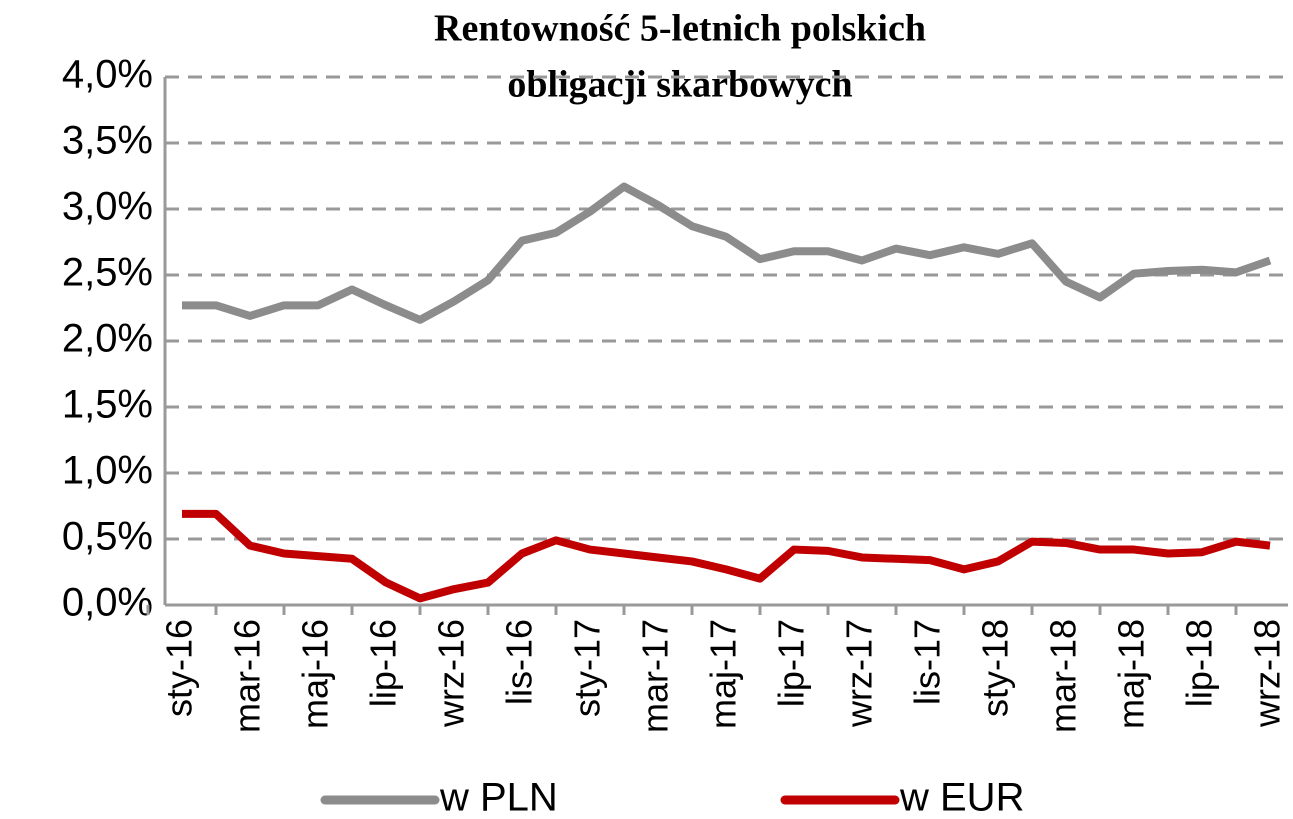  Describe the element at coordinates (791, 663) in the screenshot. I see `x-tick-label: lip-17` at that location.